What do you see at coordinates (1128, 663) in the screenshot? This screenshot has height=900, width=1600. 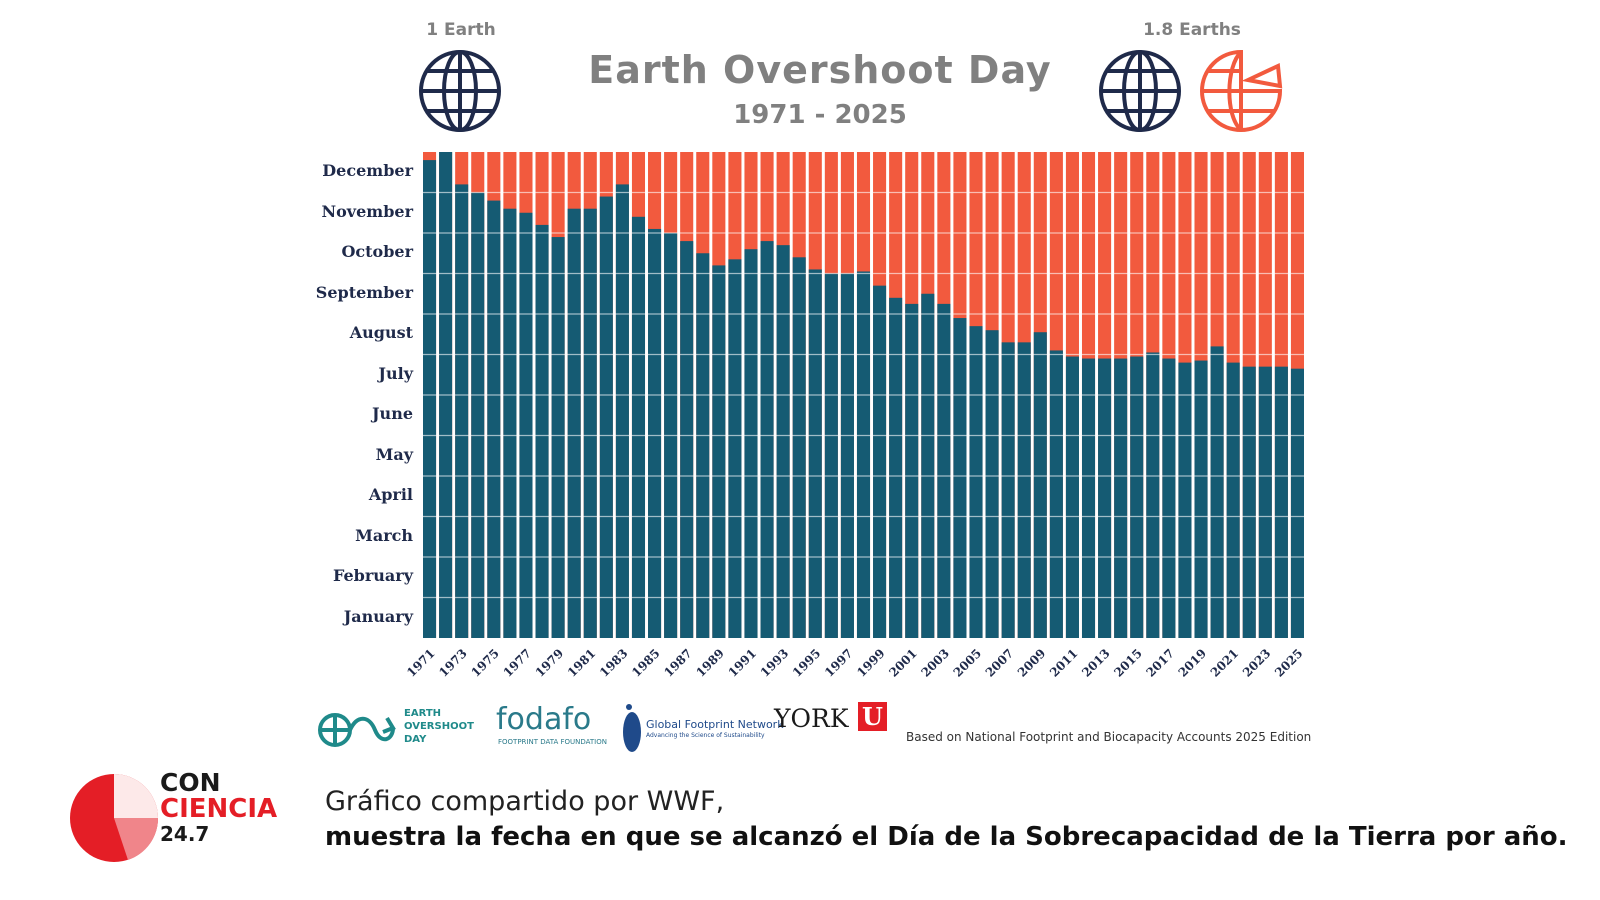 I see `x-tick-label: 2015` at bounding box center [1128, 663].